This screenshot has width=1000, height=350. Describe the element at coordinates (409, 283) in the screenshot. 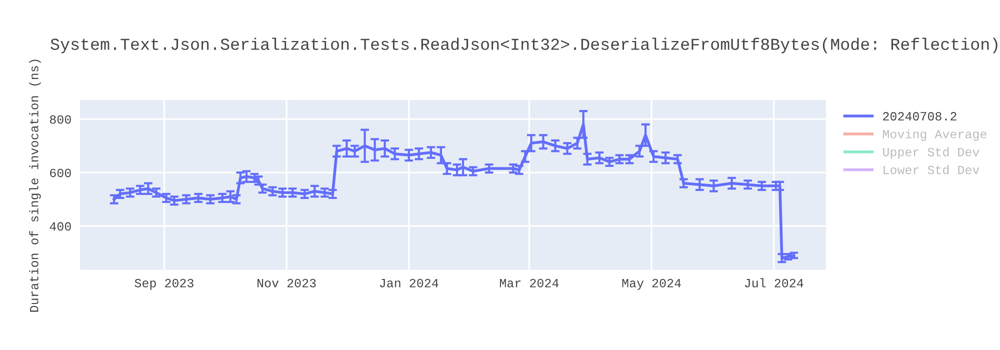

I see `x-tick-label: Jan 2024` at that location.